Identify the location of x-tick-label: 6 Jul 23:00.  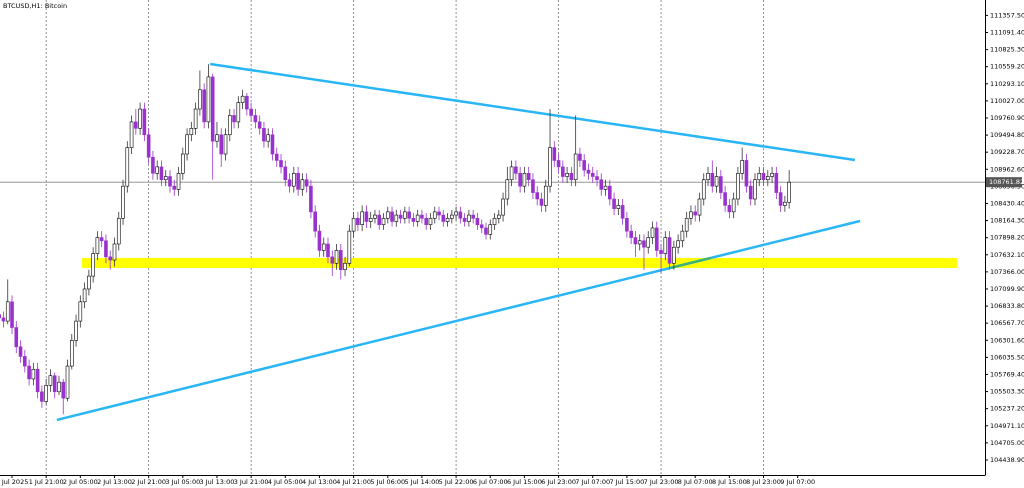
(558, 482).